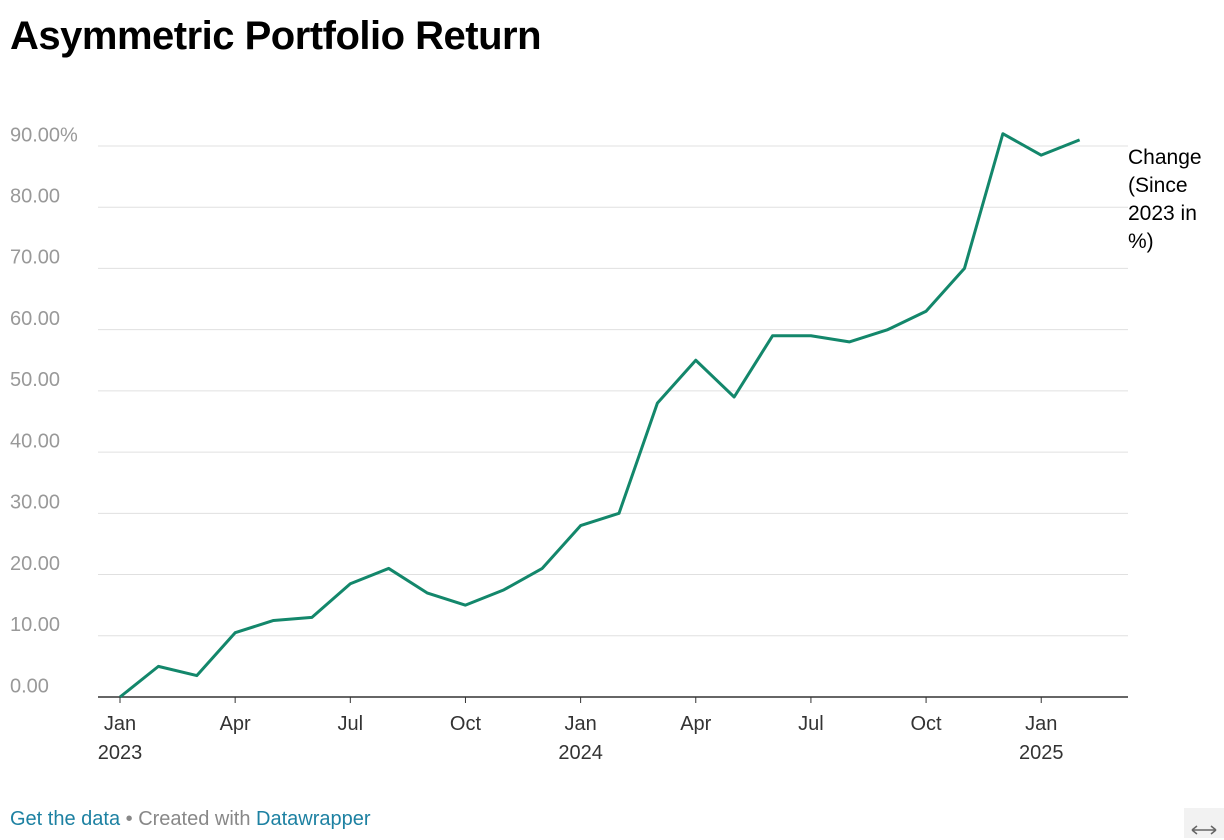 This screenshot has height=840, width=1224. What do you see at coordinates (1041, 753) in the screenshot?
I see `x-tick-label-line: 2025` at bounding box center [1041, 753].